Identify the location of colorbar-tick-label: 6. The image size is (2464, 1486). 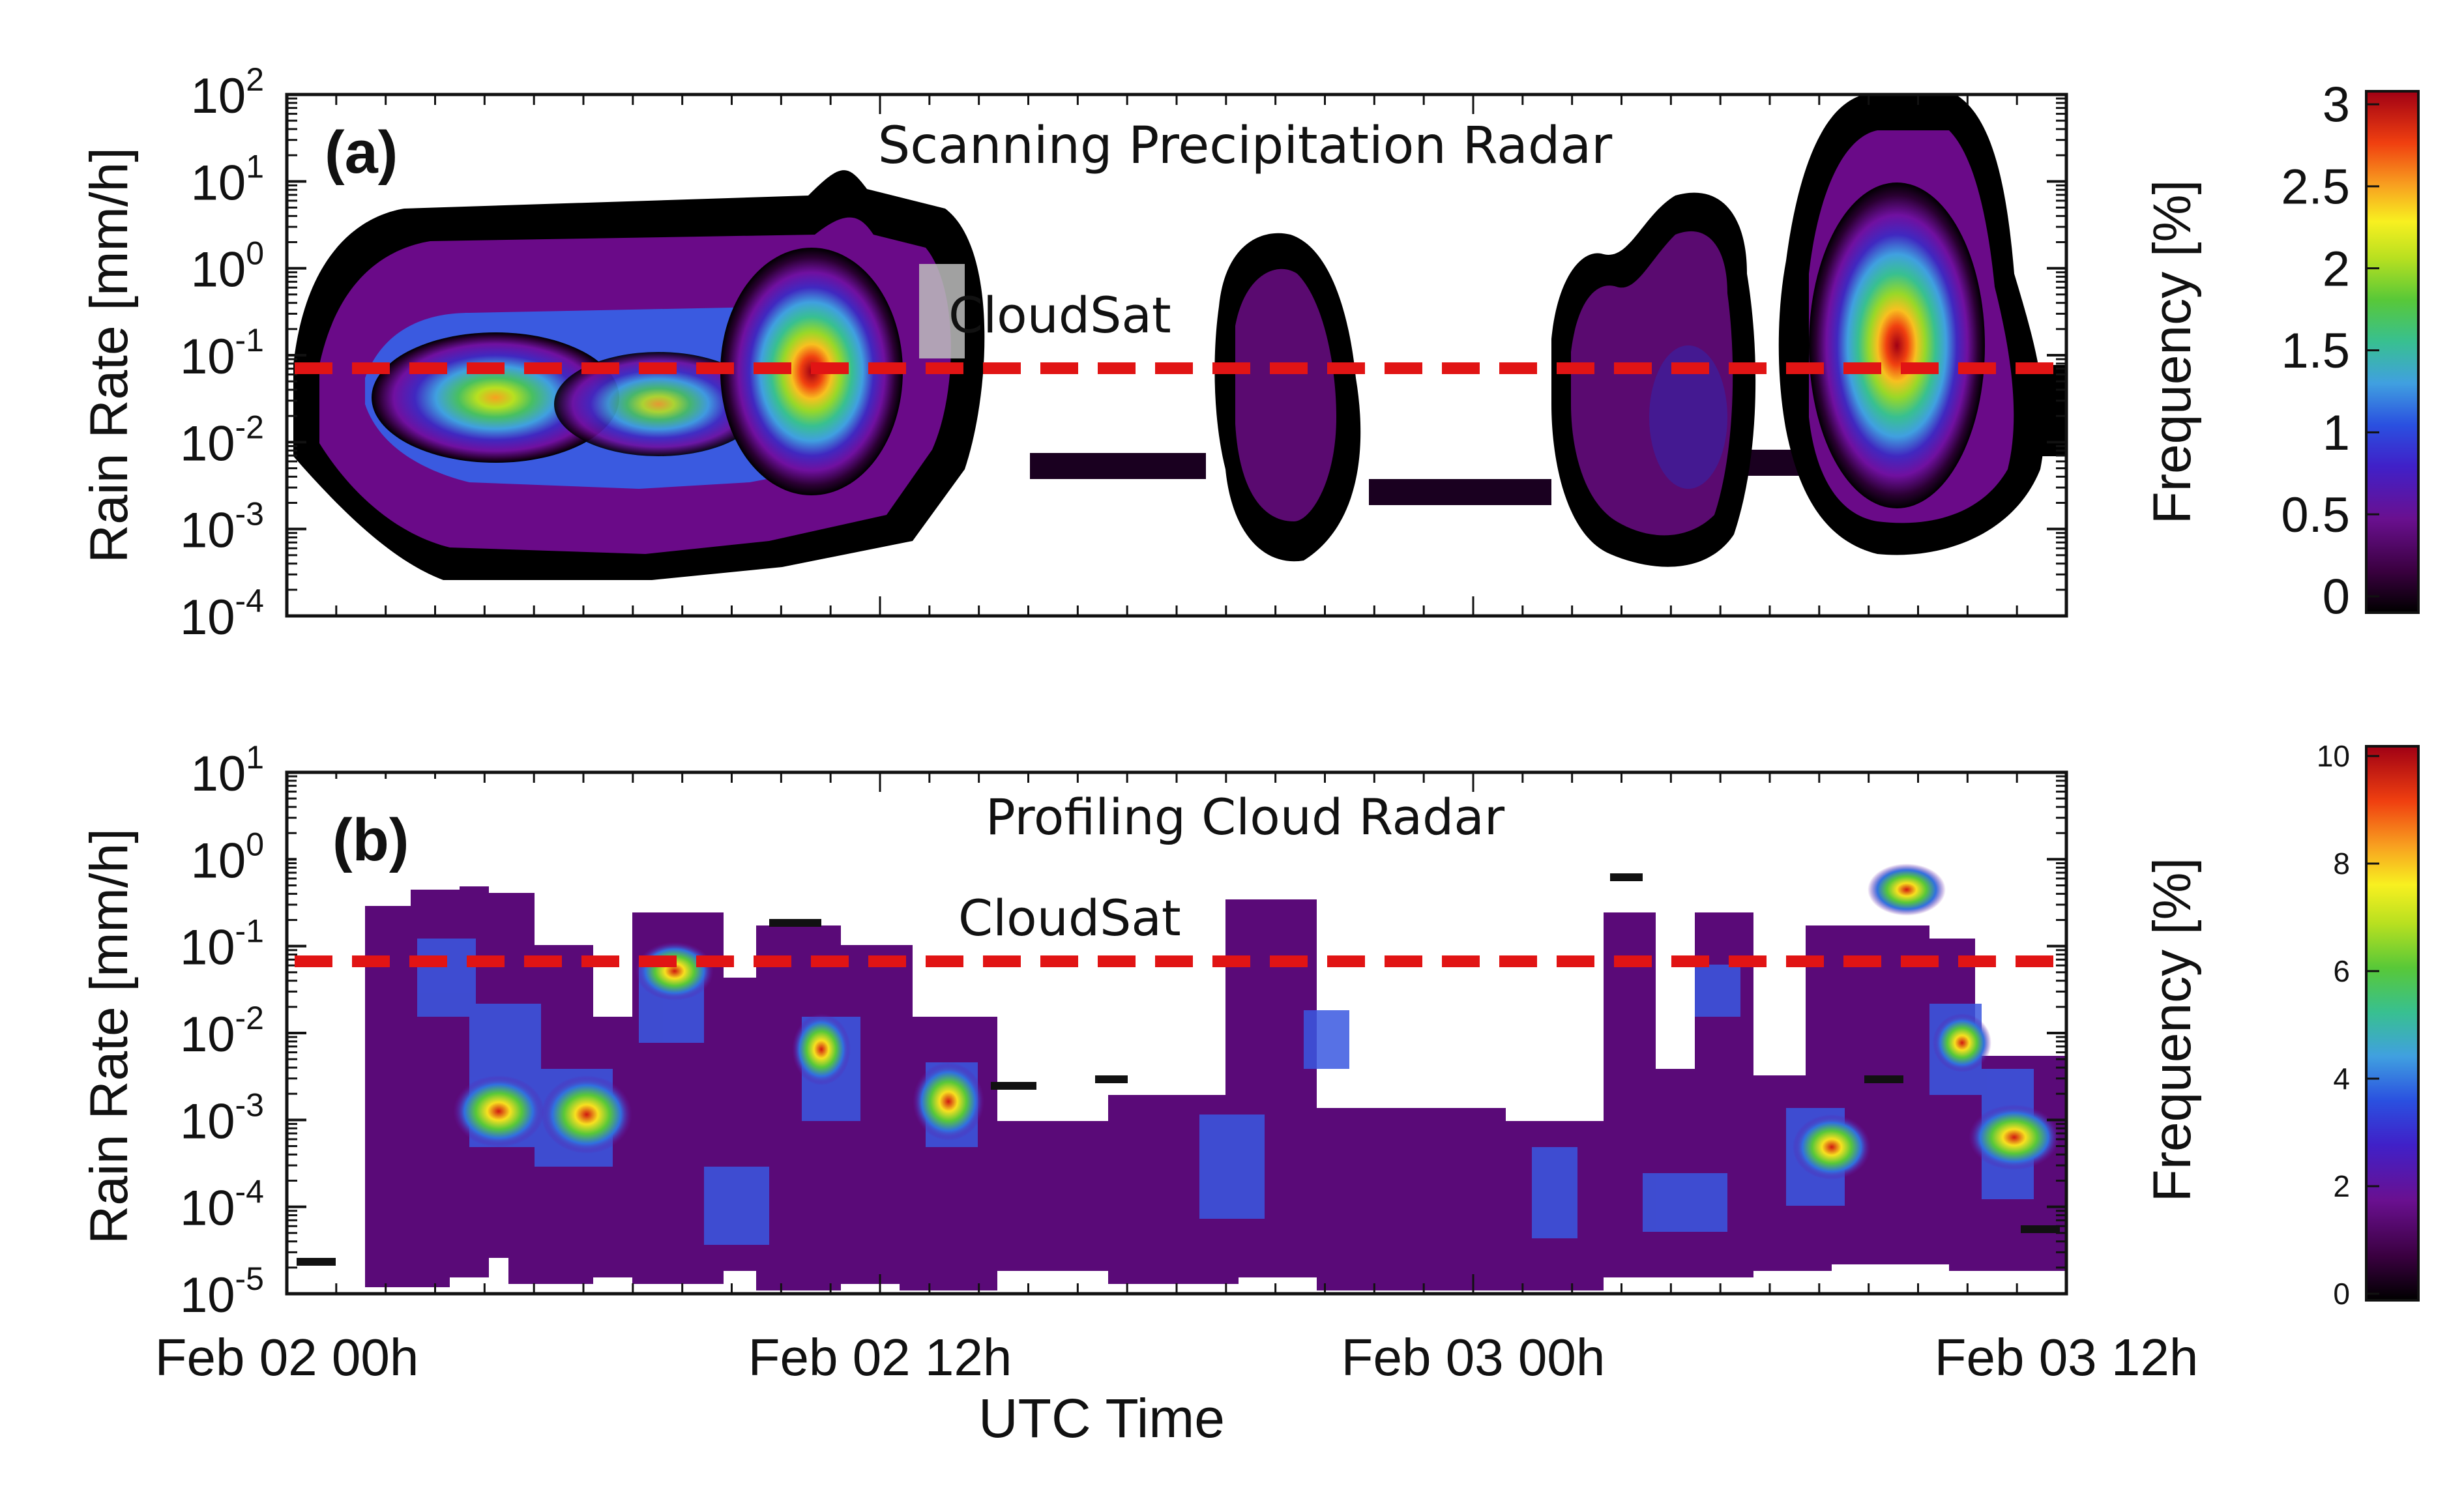
(2342, 971).